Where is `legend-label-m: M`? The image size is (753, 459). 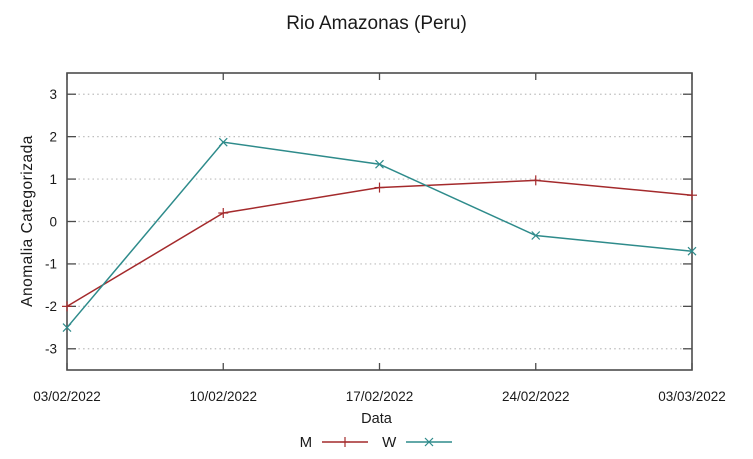
legend-label-m: M is located at coordinates (306, 442).